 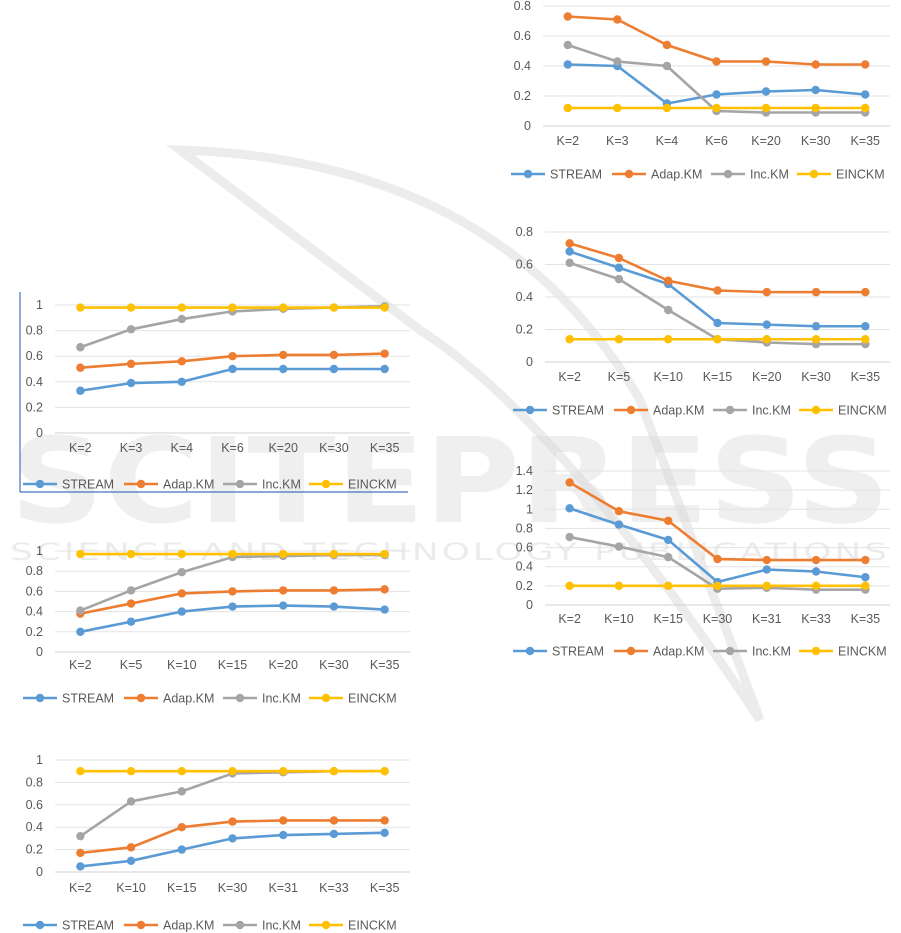 What do you see at coordinates (39, 305) in the screenshot?
I see `y-tick-label: 1` at bounding box center [39, 305].